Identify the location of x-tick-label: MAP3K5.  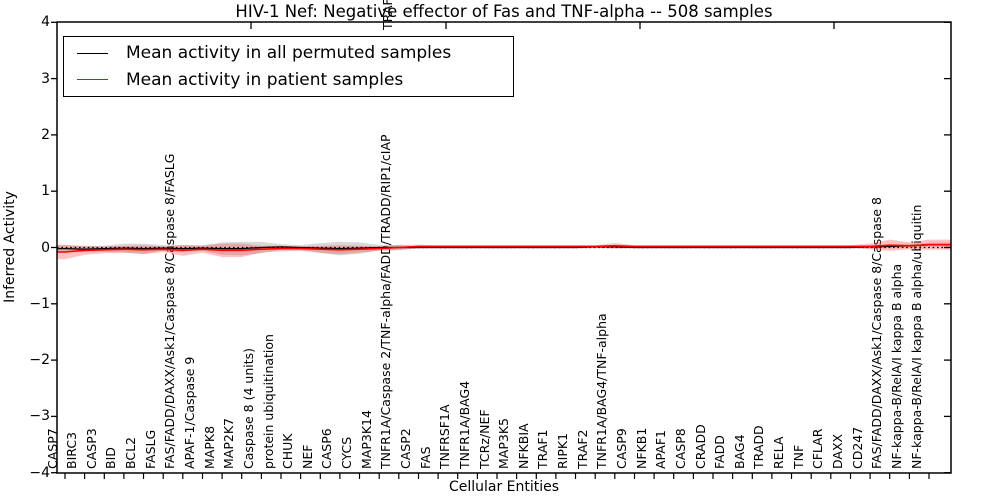
(504, 443).